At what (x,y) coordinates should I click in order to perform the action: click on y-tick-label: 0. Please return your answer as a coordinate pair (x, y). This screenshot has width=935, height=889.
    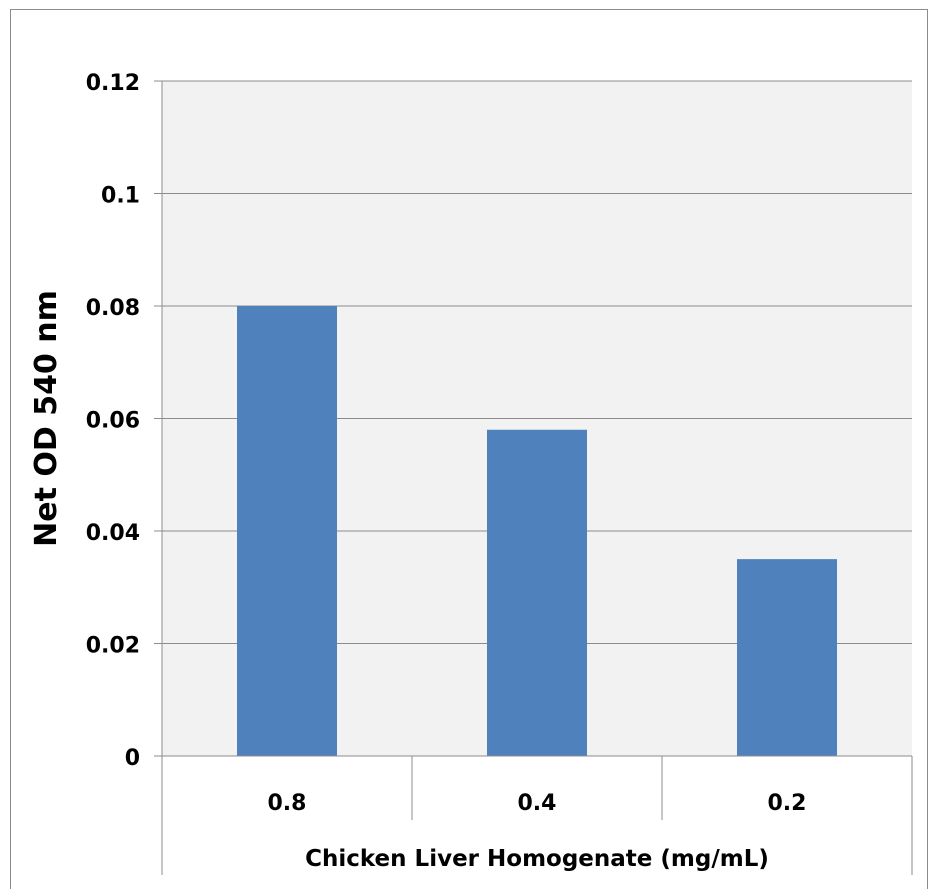
    Looking at the image, I should click on (132, 758).